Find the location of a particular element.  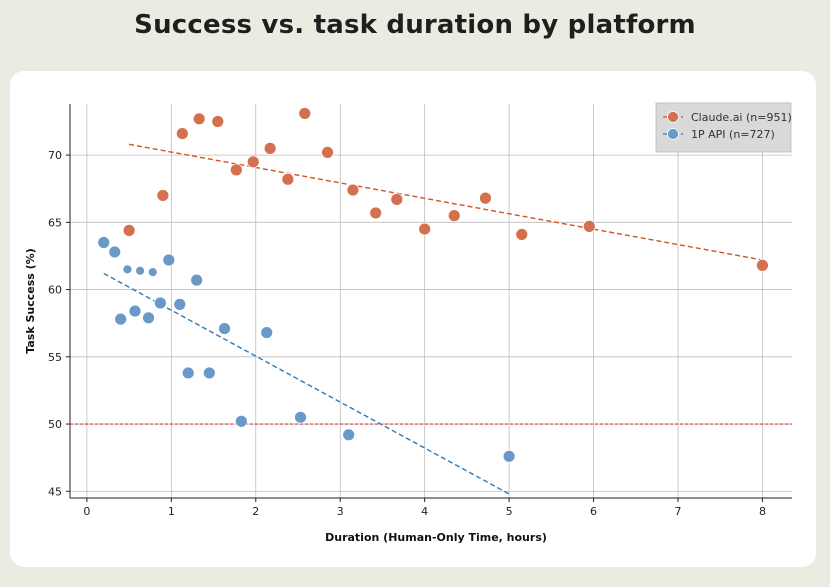

legend: Claude.ai (n=951) 1P API (n=727) is located at coordinates (723, 127).